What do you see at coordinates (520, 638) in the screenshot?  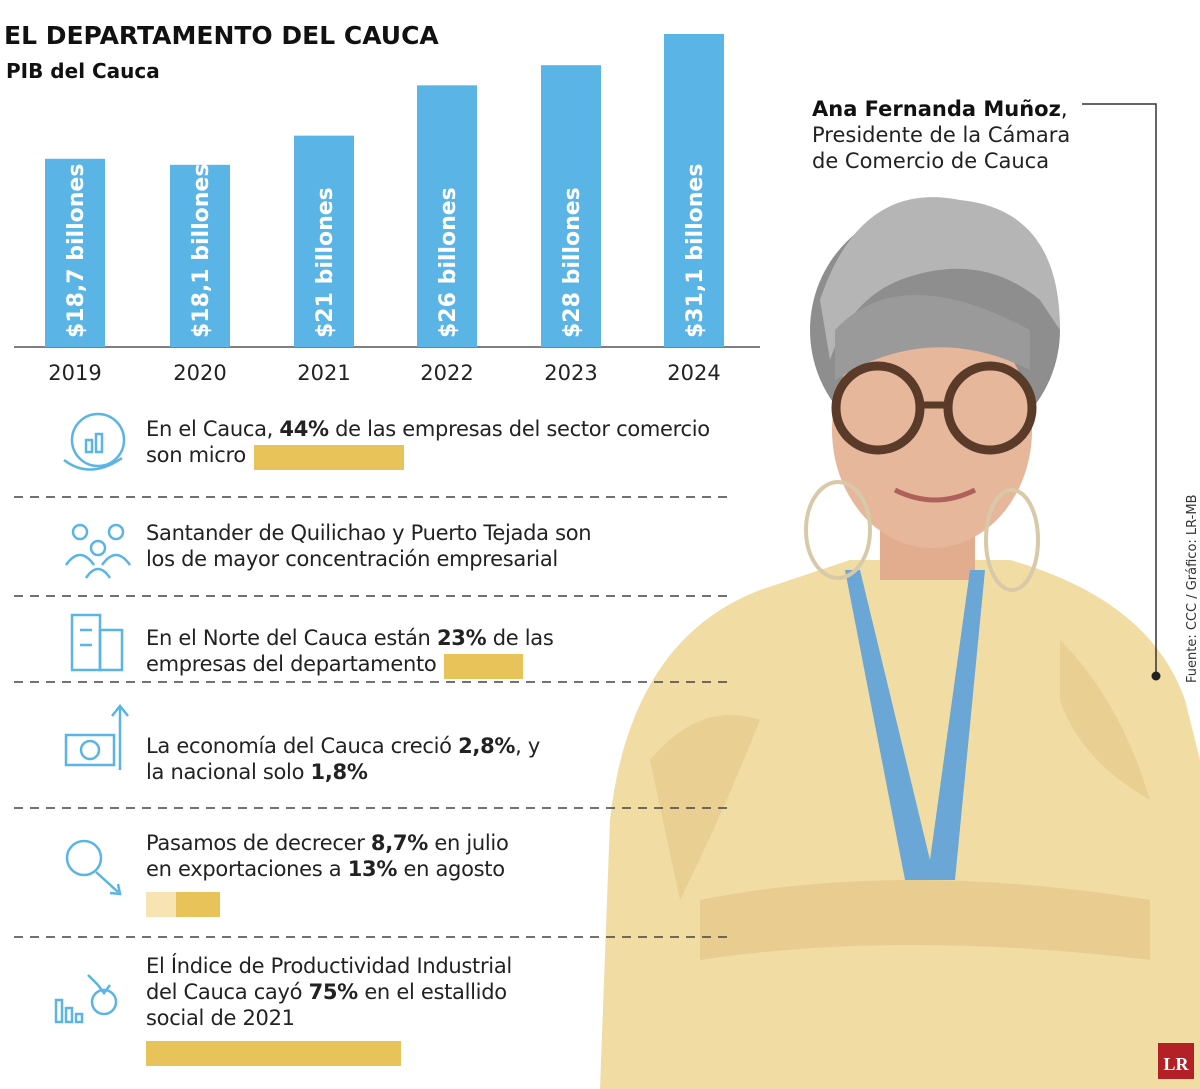 I see `fact-text: de las` at bounding box center [520, 638].